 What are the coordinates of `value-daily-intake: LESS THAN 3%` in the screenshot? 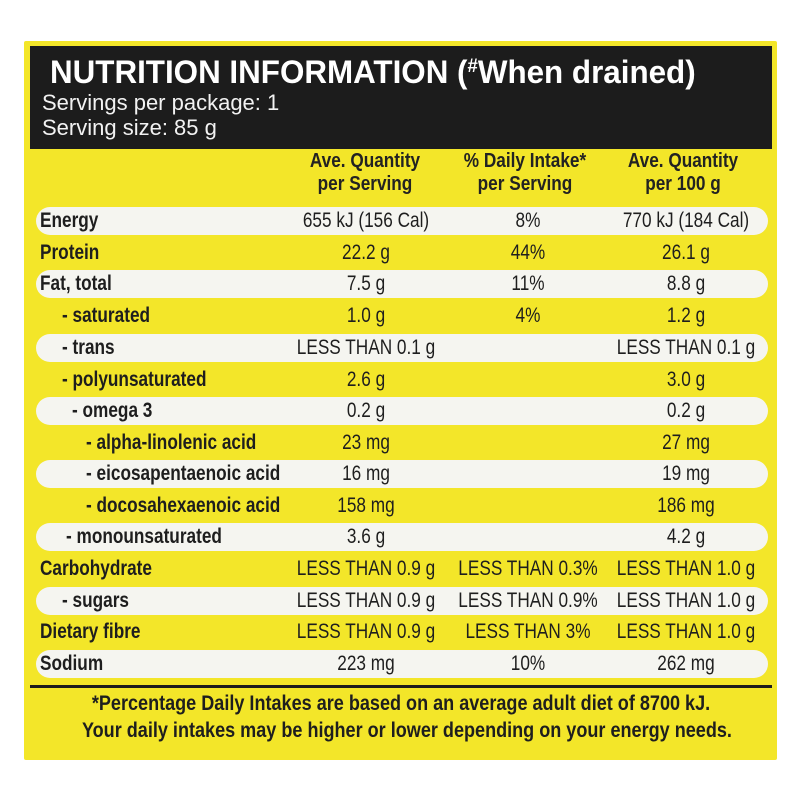 It's located at (528, 631).